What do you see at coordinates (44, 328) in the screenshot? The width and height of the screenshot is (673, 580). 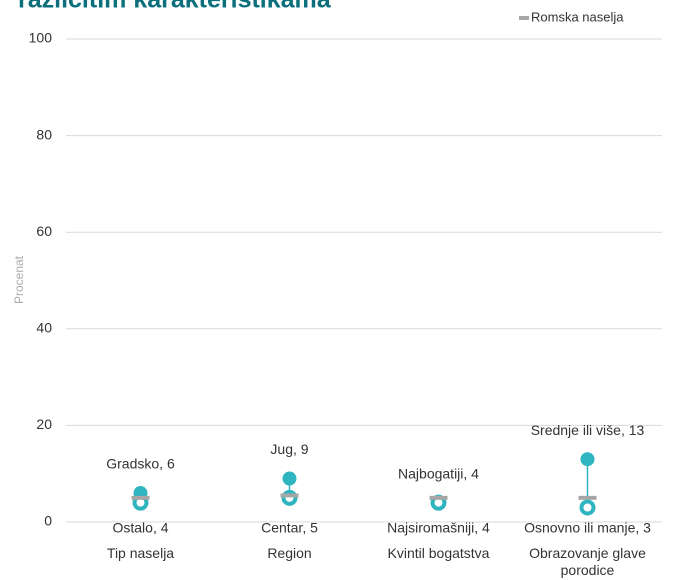 I see `y-tick-label: 40` at bounding box center [44, 328].